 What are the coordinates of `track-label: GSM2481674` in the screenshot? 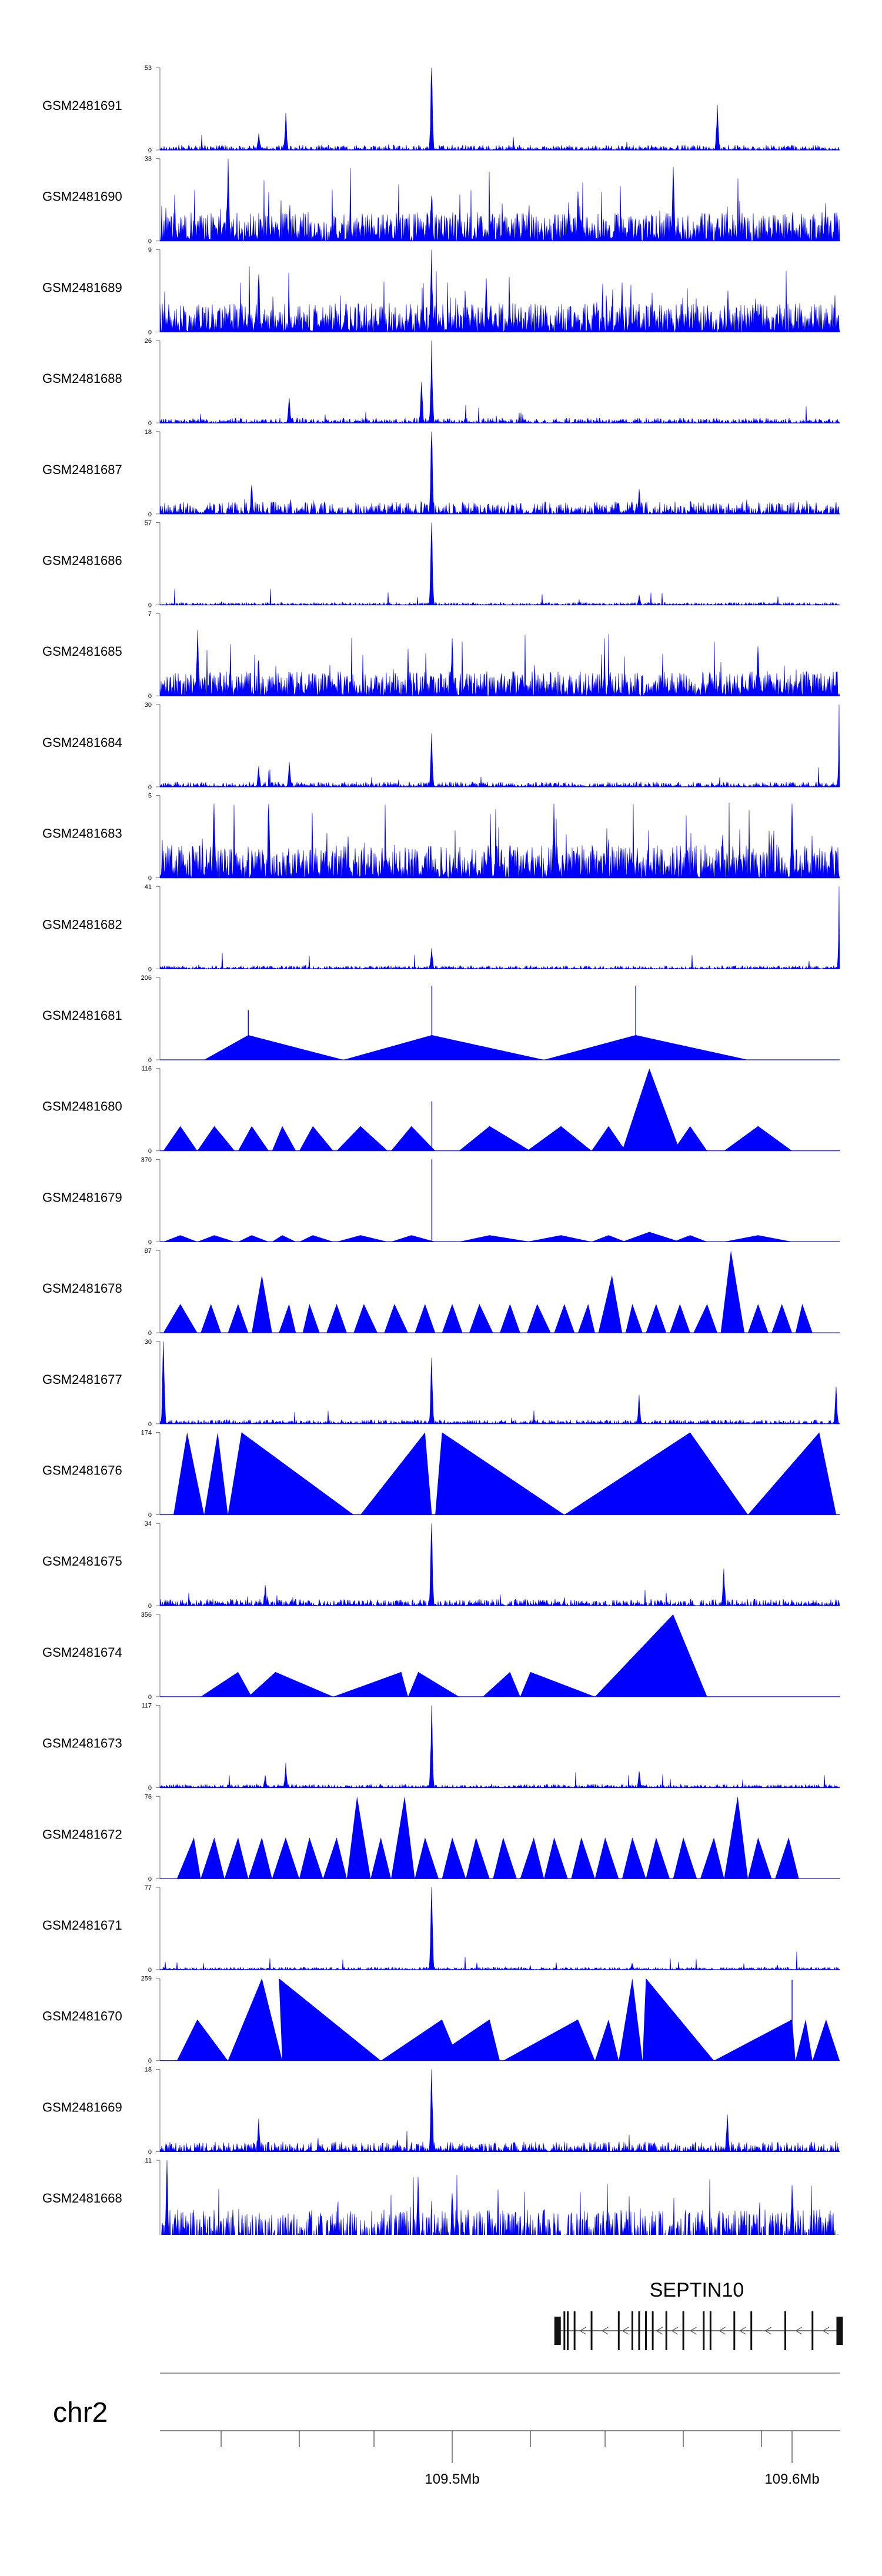 It's located at (82, 1652).